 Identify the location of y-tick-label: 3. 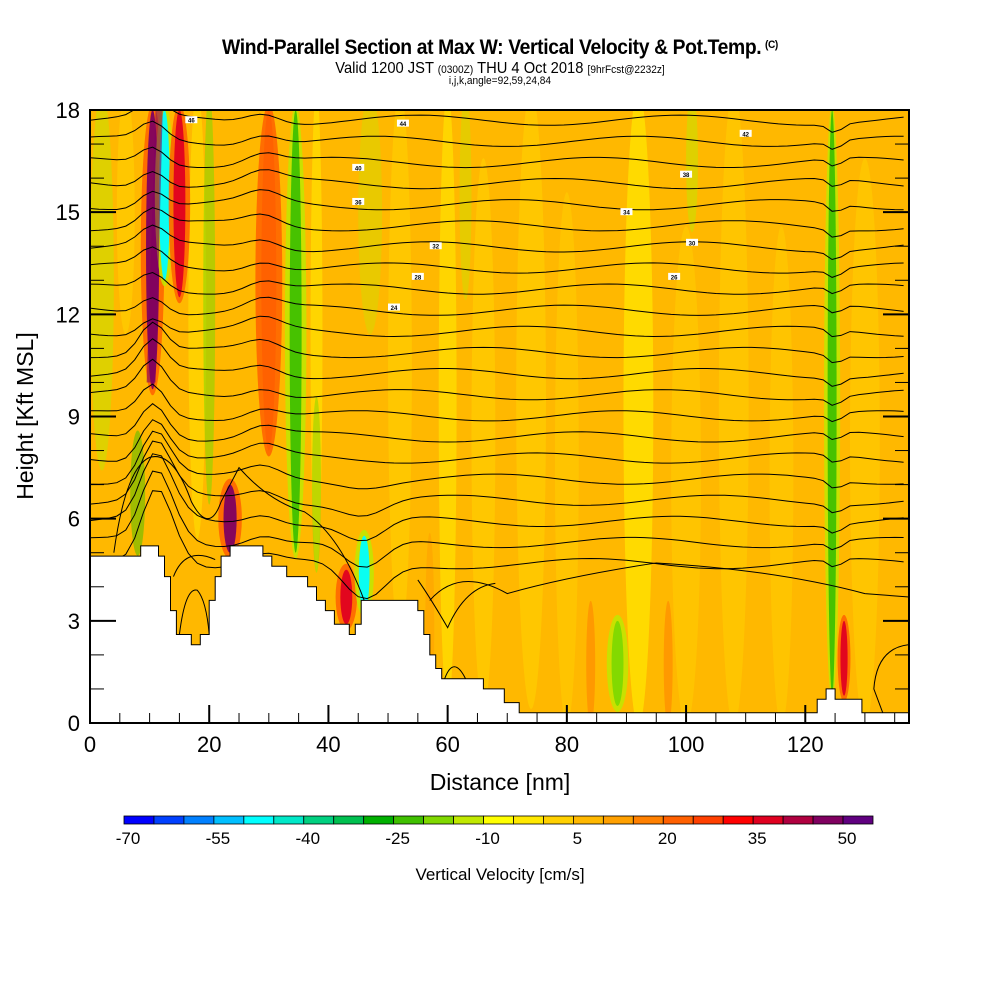
(74, 621).